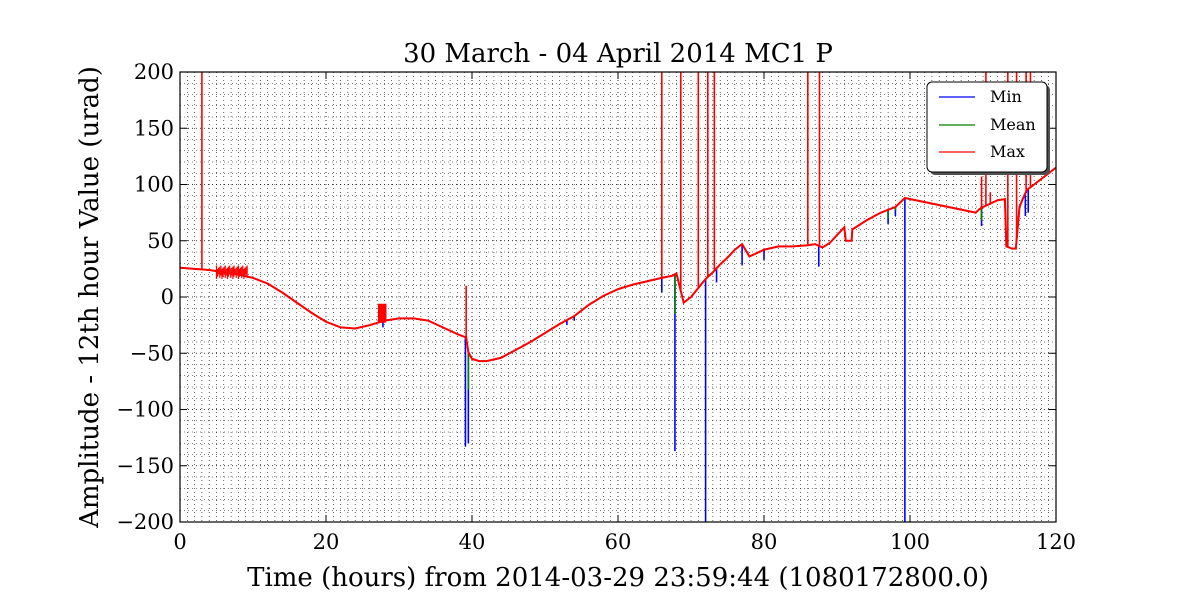  I want to click on legend: Min Mean Max, so click(988, 128).